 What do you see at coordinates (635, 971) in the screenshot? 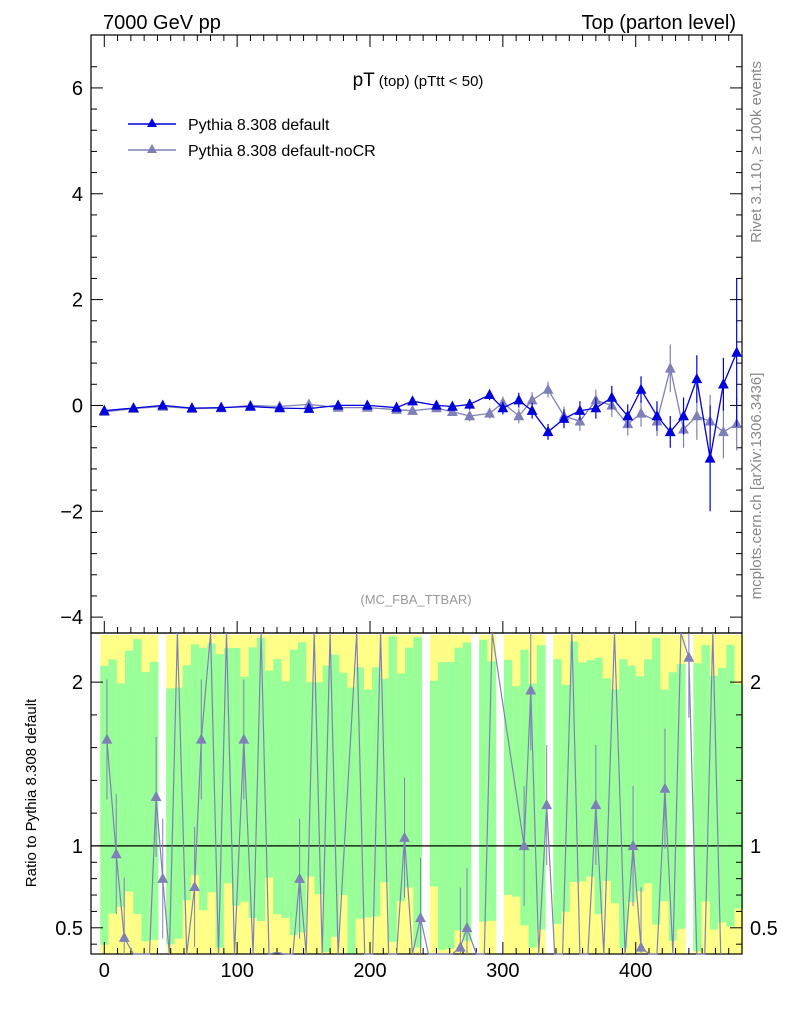
I see `x-tick-label: 400` at bounding box center [635, 971].